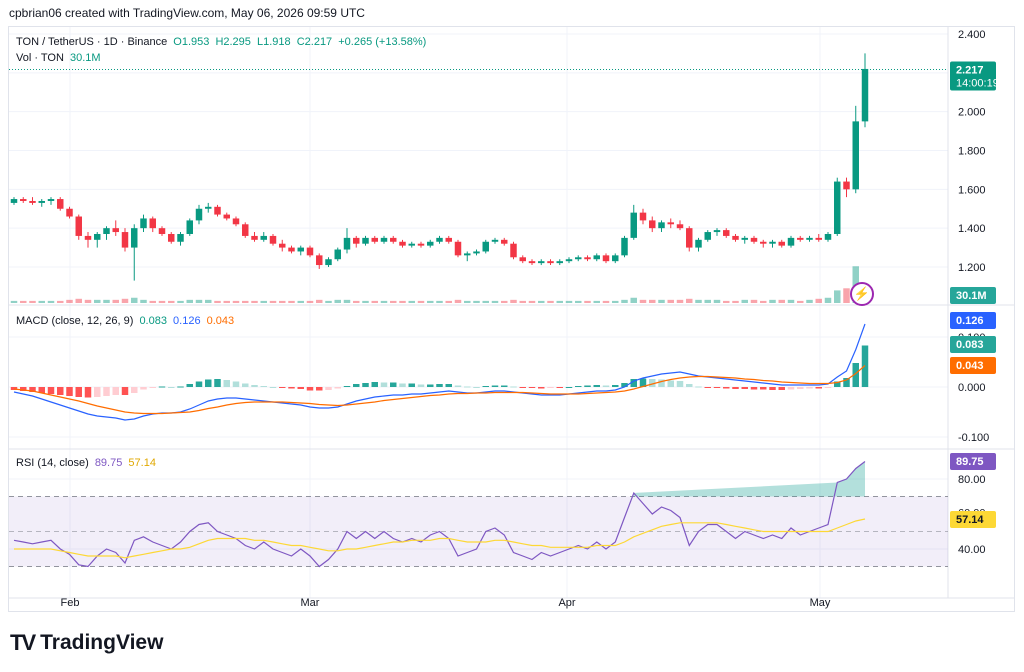 Image resolution: width=1024 pixels, height=672 pixels. Describe the element at coordinates (40, 58) in the screenshot. I see `volume-label: Vol · TON` at that location.